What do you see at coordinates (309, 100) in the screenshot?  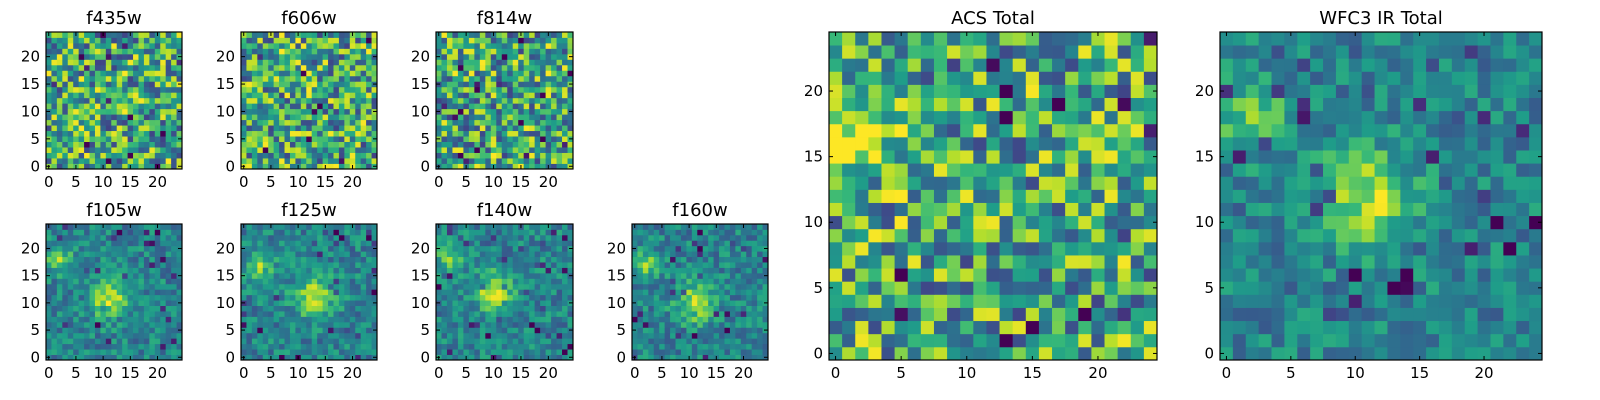 I see `plot-frame` at bounding box center [309, 100].